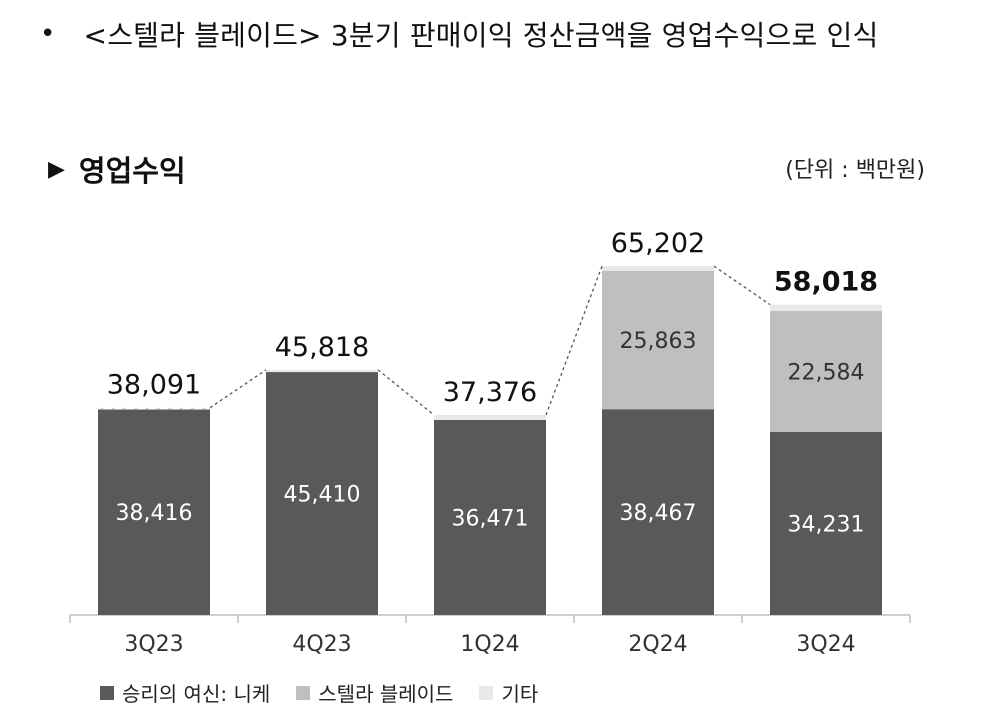 This screenshot has height=724, width=997. I want to click on legend-item: 기타, so click(508, 692).